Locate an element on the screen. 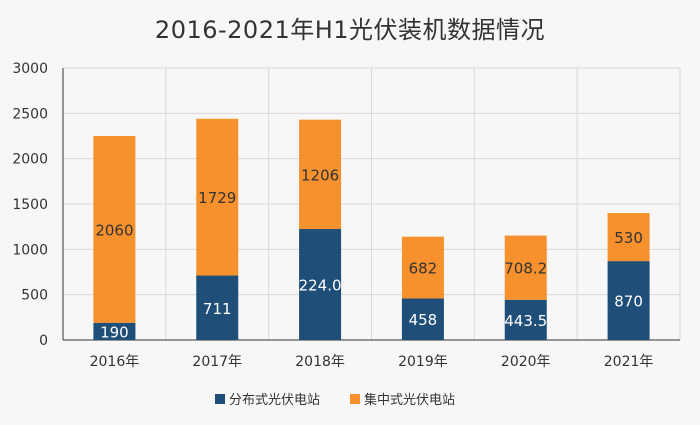  data-label: 443.5 is located at coordinates (525, 321).